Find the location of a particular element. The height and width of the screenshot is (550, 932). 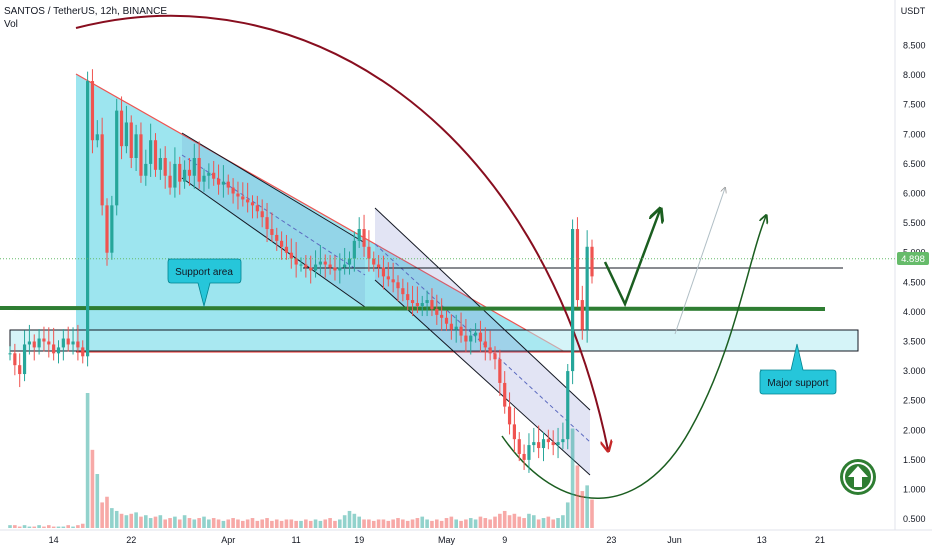

y-tick-label: 8.500 is located at coordinates (914, 46).